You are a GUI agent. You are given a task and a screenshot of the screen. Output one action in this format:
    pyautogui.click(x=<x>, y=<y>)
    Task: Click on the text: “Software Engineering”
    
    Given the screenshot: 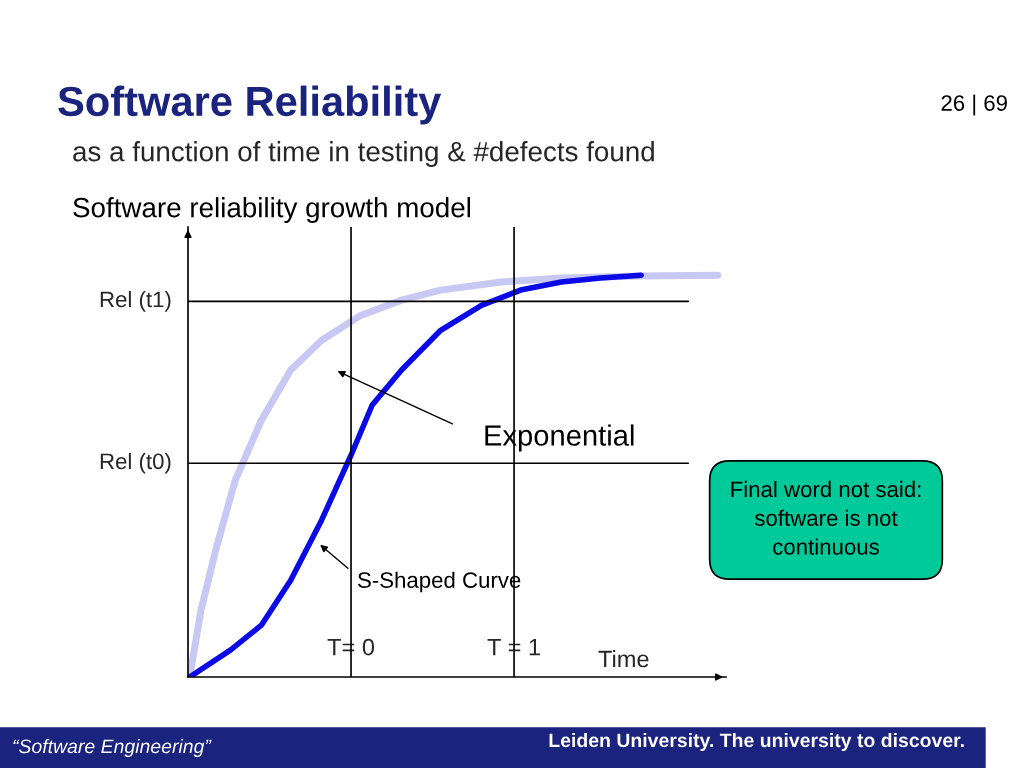 What is the action you would take?
    pyautogui.click(x=112, y=748)
    